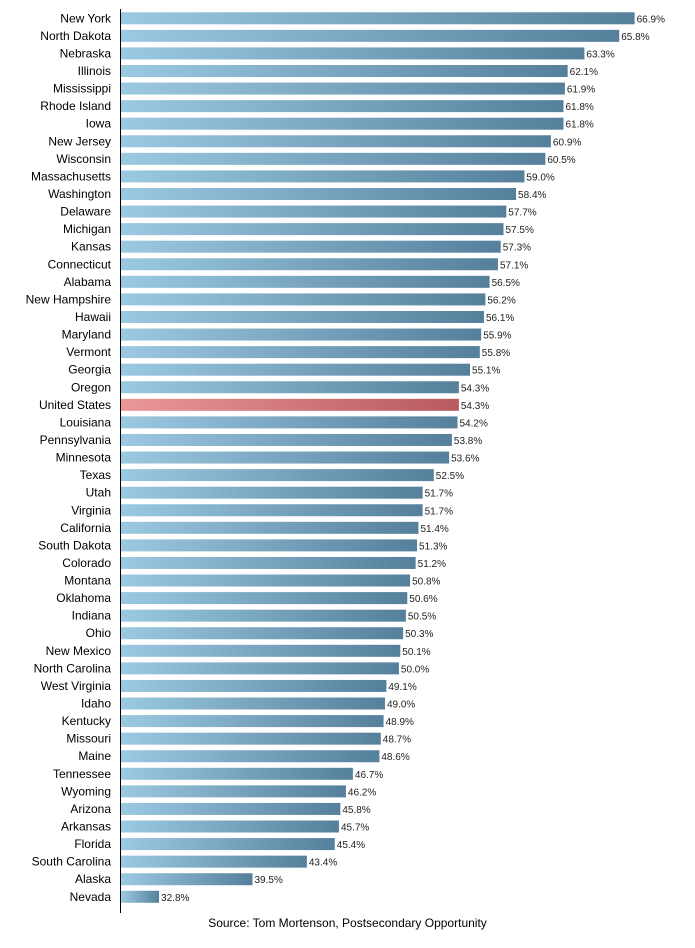 Image resolution: width=695 pixels, height=948 pixels. What do you see at coordinates (82, 89) in the screenshot?
I see `category-label: Mississippi` at bounding box center [82, 89].